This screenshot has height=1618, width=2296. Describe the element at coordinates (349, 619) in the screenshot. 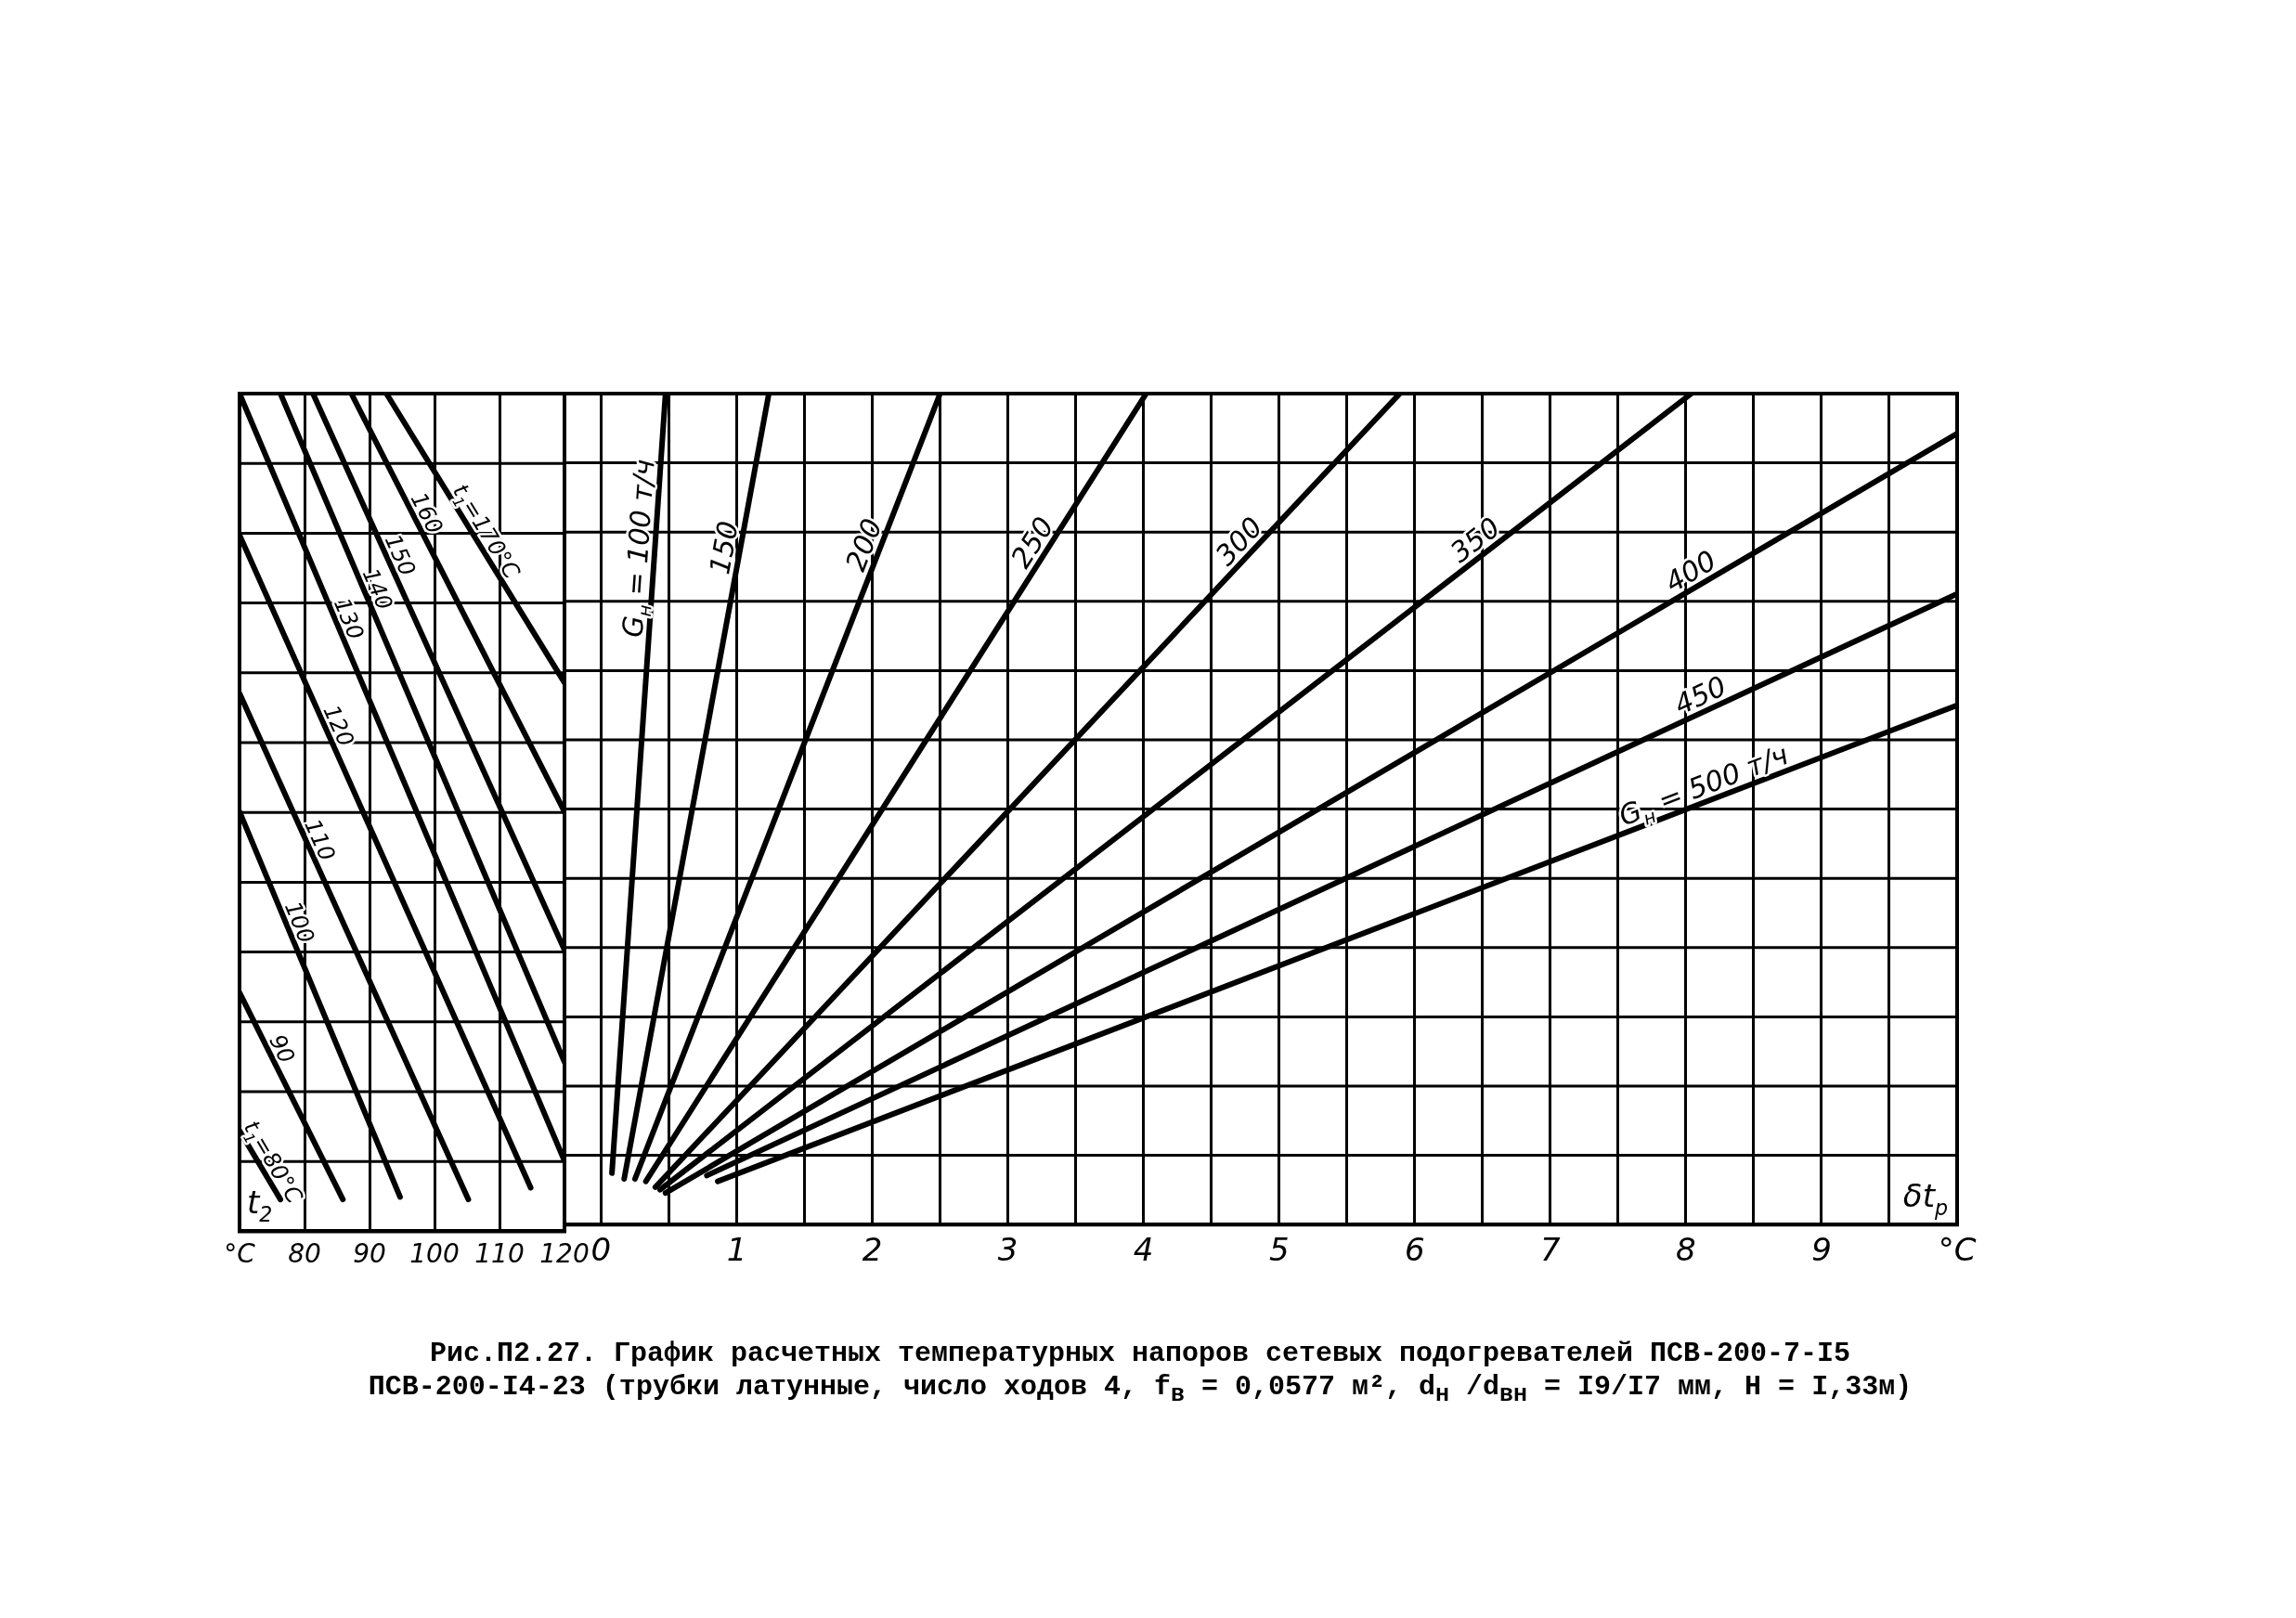

I see `text: 130` at that location.